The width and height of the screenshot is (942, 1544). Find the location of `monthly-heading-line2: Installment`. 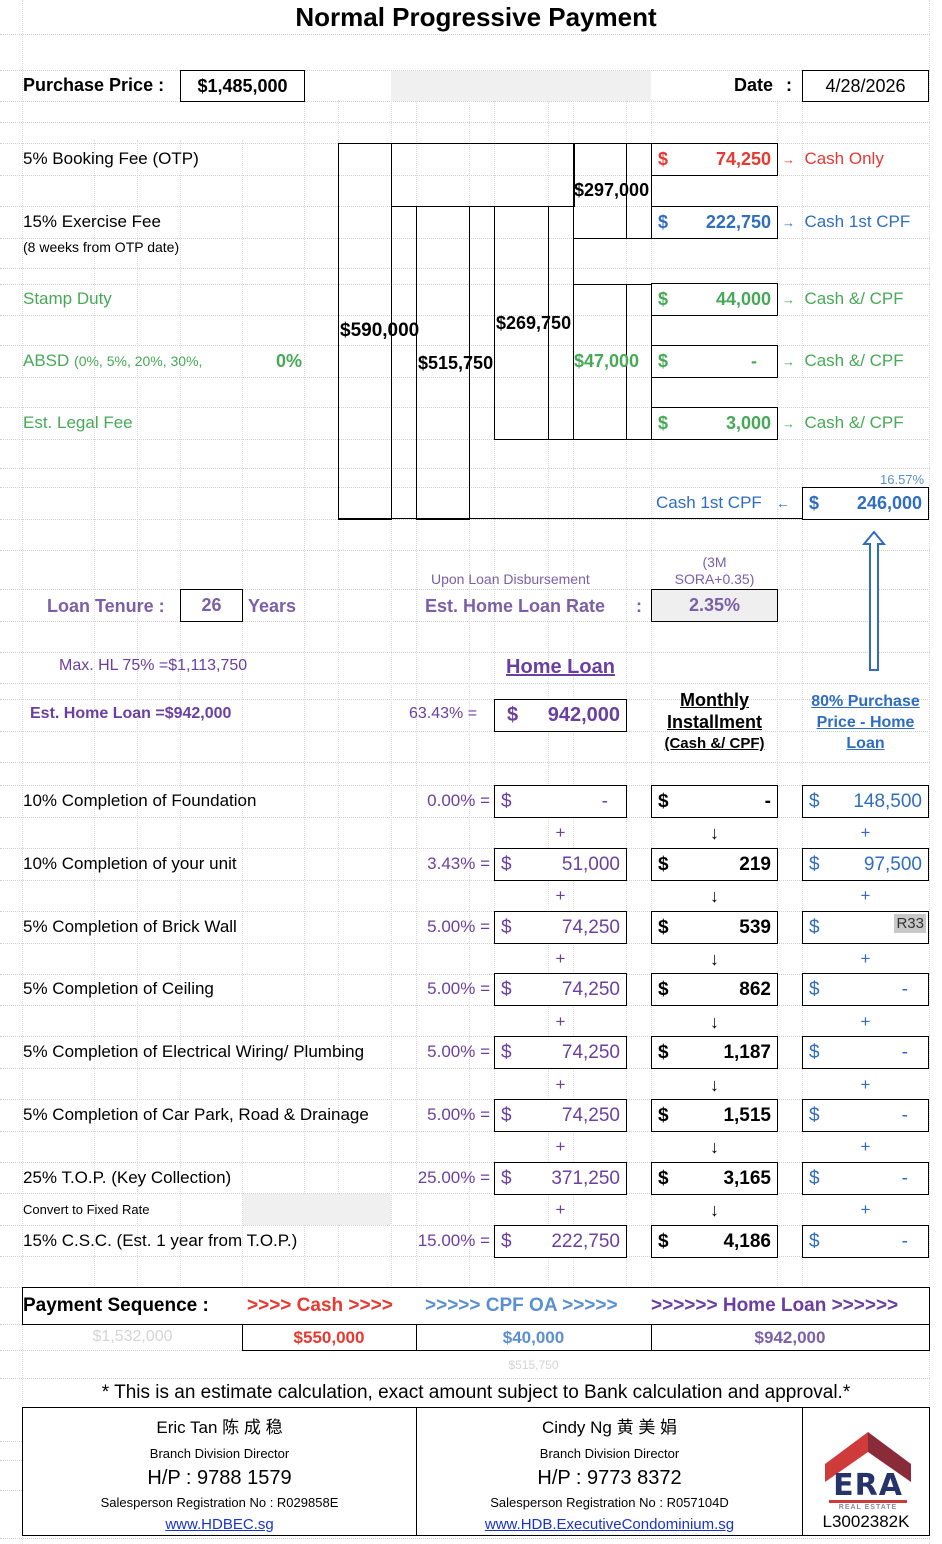

monthly-heading-line2: Installment is located at coordinates (714, 722).